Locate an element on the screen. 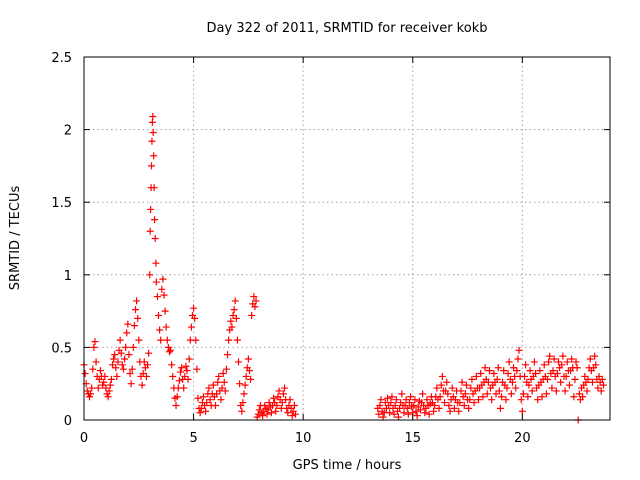 The height and width of the screenshot is (480, 640). x-tick-label: 15 is located at coordinates (412, 438).